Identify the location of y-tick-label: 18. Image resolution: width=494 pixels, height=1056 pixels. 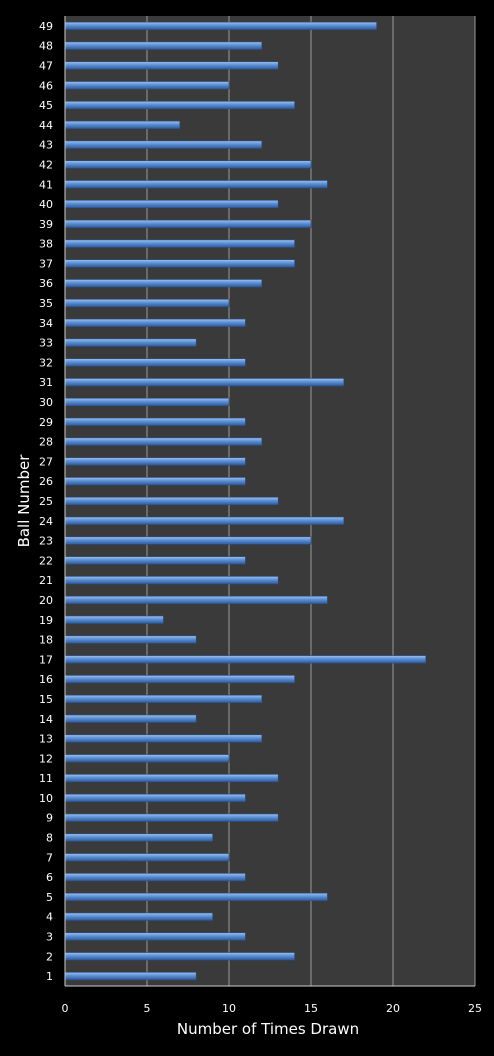
(46, 640).